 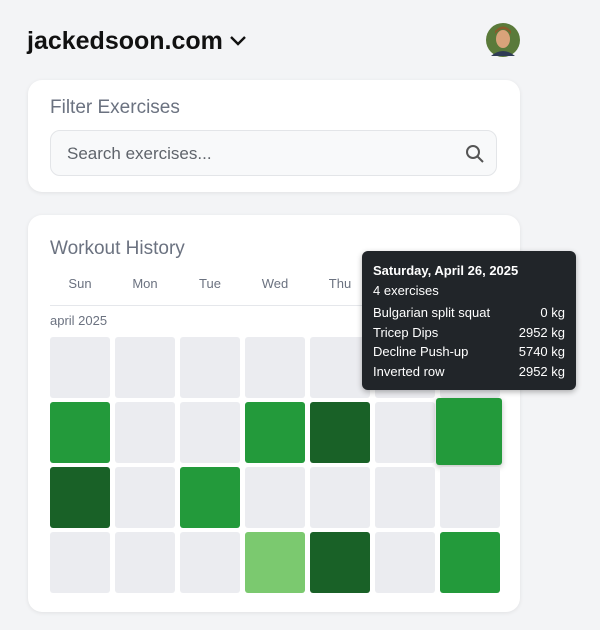 I want to click on weekday-label: Thu, so click(x=340, y=283).